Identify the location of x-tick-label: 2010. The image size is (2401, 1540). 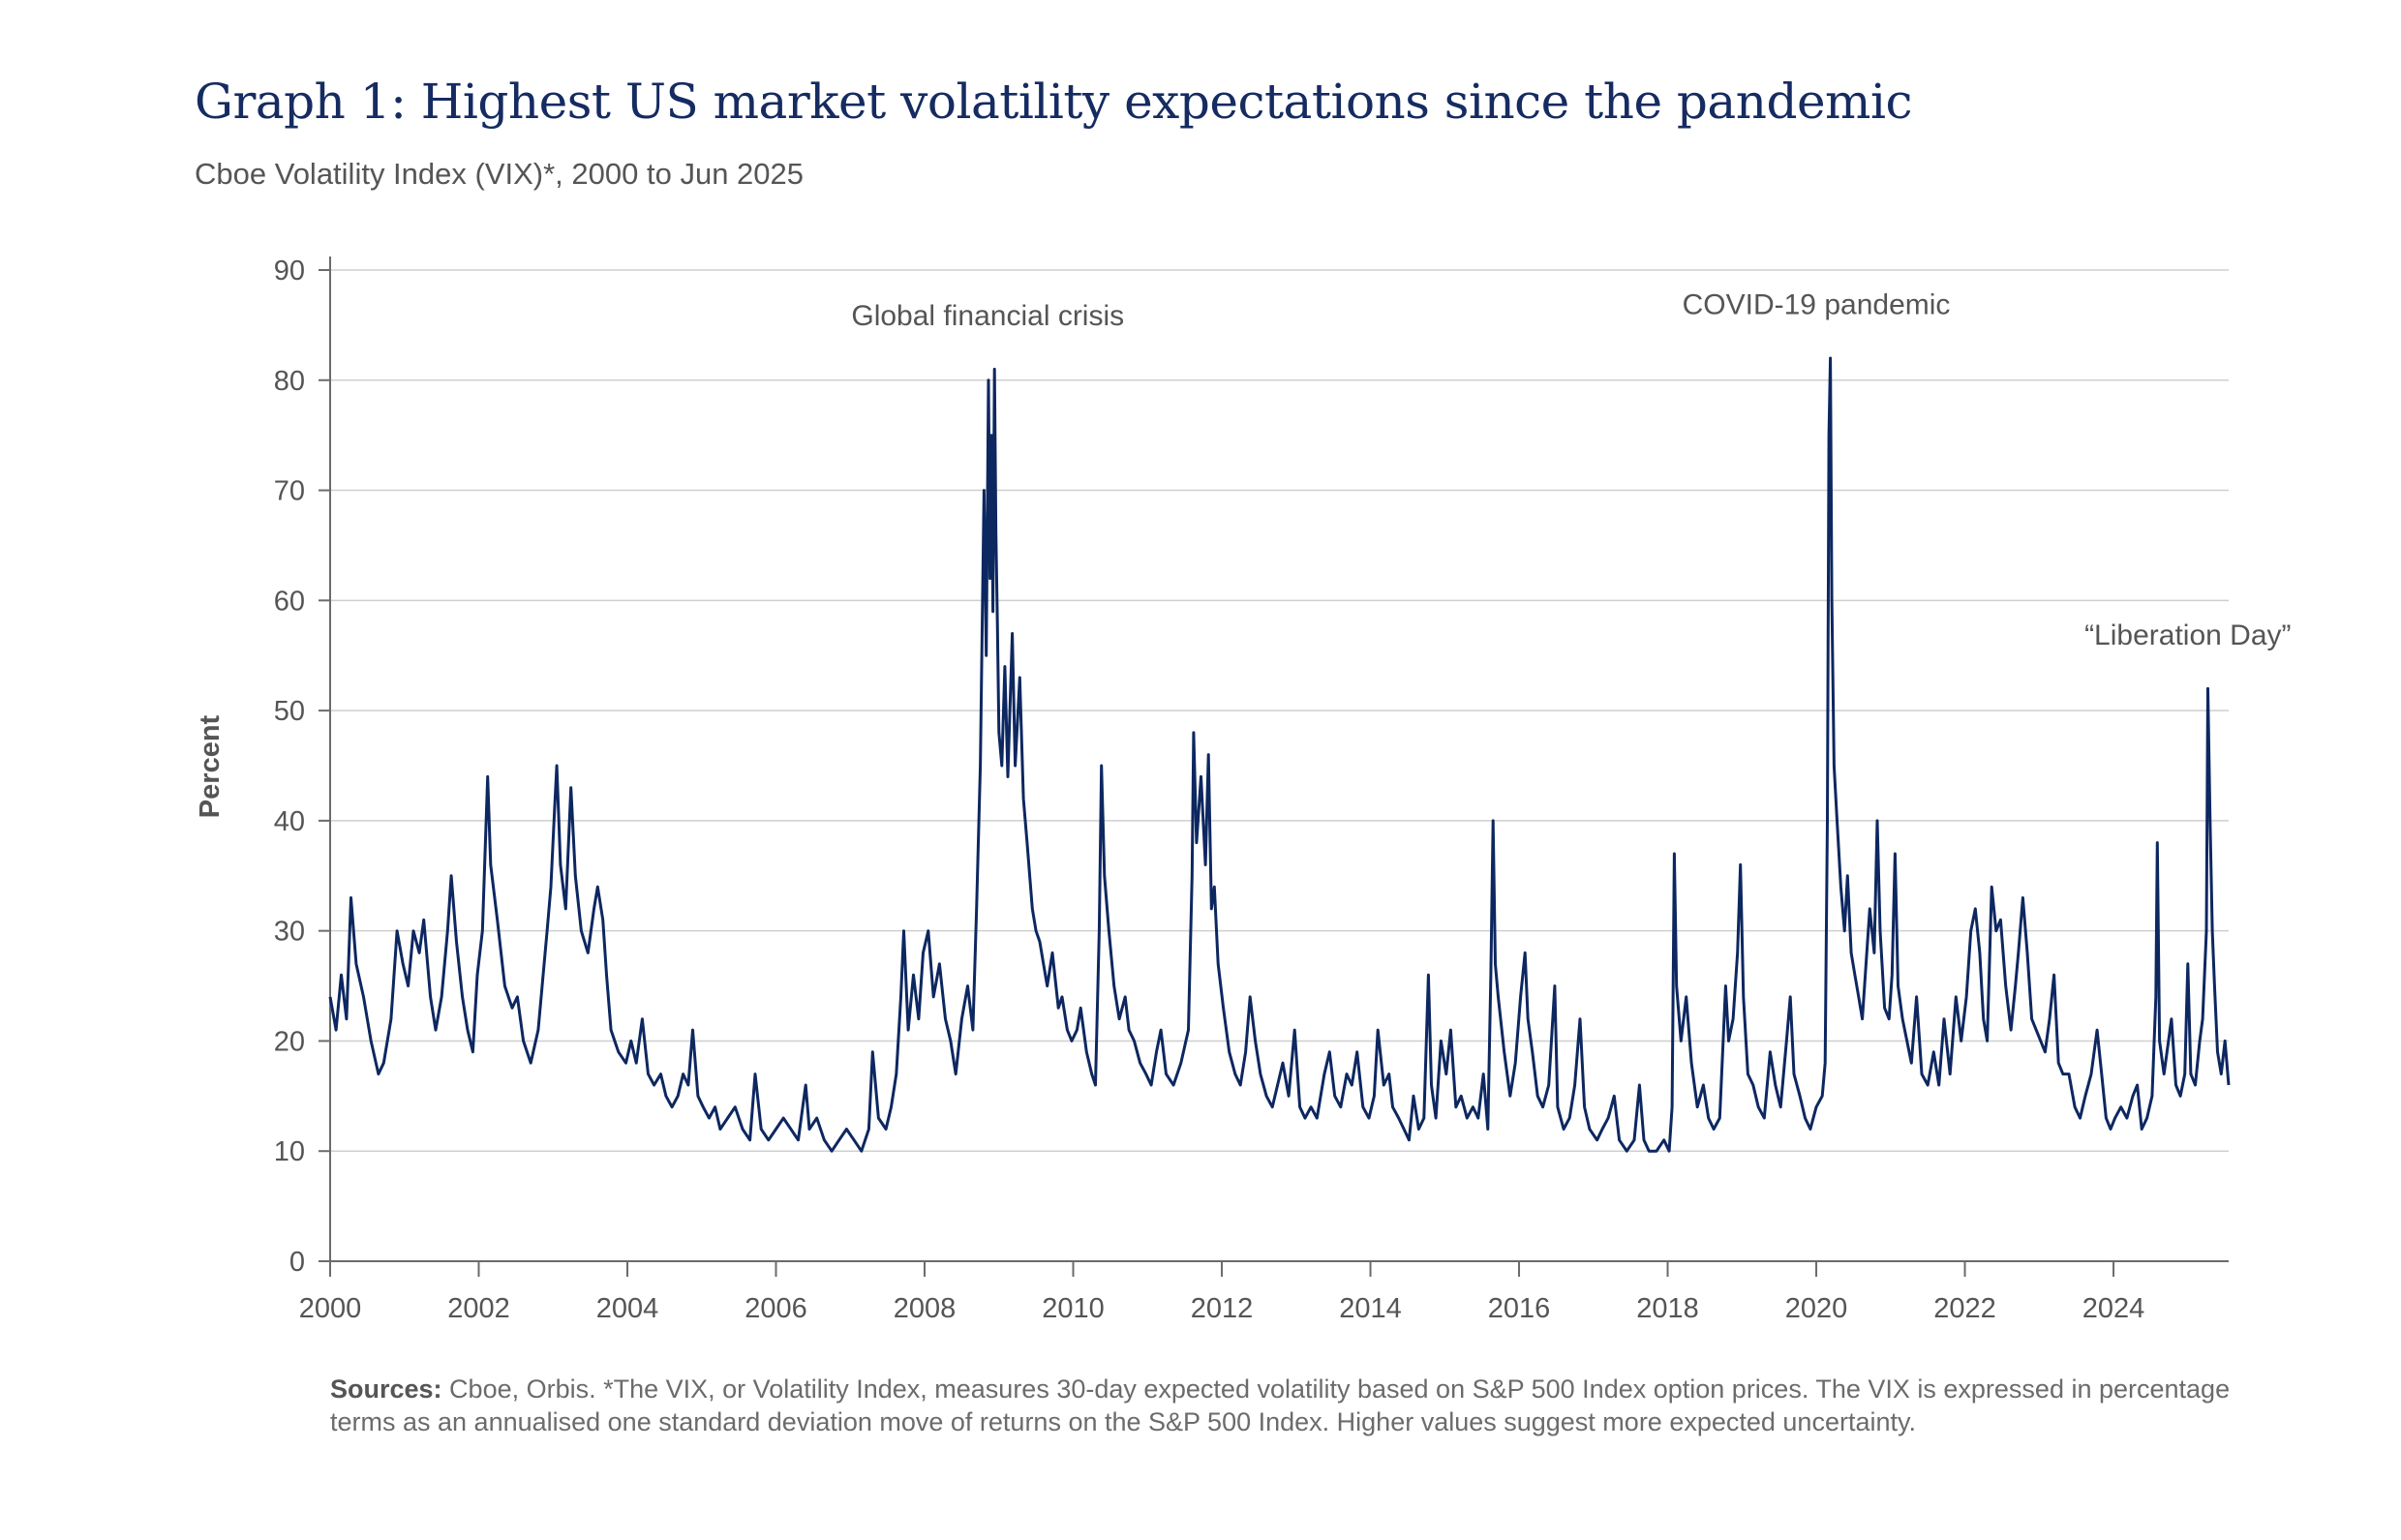
(1073, 1308).